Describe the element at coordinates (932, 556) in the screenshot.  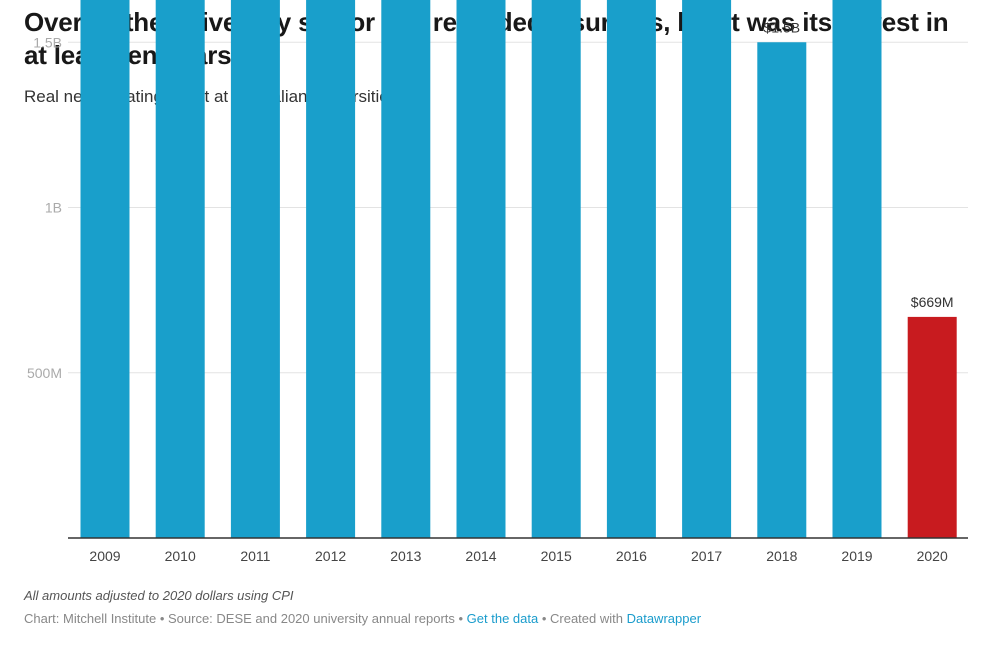
I see `x-tick-label: 2020` at that location.